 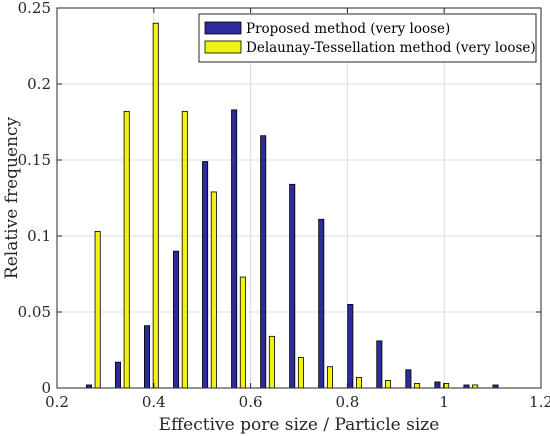 I want to click on y-tick-label: 0.1, so click(x=39, y=236).